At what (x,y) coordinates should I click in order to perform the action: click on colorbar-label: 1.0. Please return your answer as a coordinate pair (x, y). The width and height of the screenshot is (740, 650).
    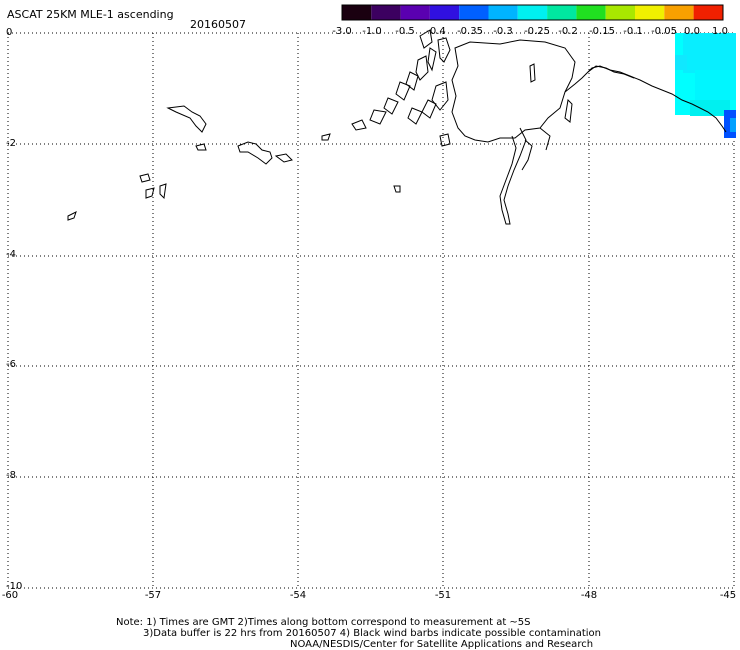
    Looking at the image, I should click on (720, 31).